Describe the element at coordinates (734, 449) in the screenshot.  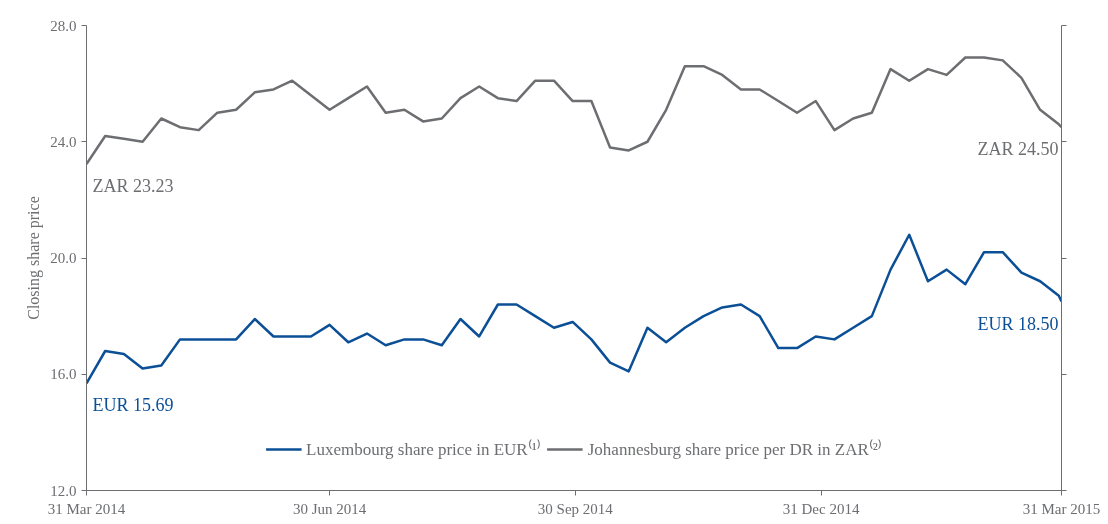
I see `legend-label: Johannesburg share price per DR in ZAR⁽²⁾` at that location.